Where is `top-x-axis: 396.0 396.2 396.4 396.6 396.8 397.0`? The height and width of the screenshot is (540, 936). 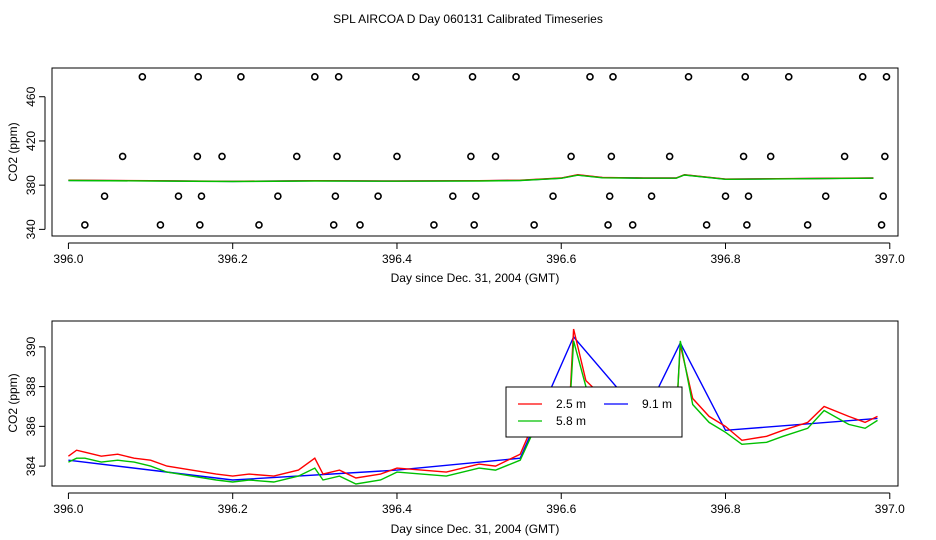
top-x-axis: 396.0 396.2 396.4 396.6 396.8 397.0 is located at coordinates (479, 254).